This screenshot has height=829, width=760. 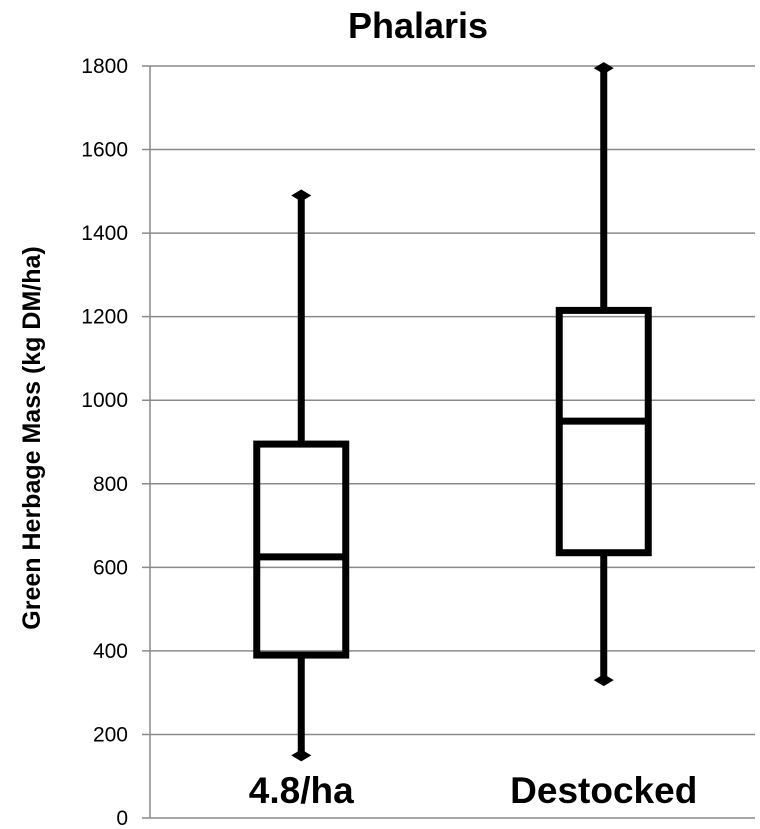 What do you see at coordinates (104, 66) in the screenshot?
I see `y-tick-label: 1800` at bounding box center [104, 66].